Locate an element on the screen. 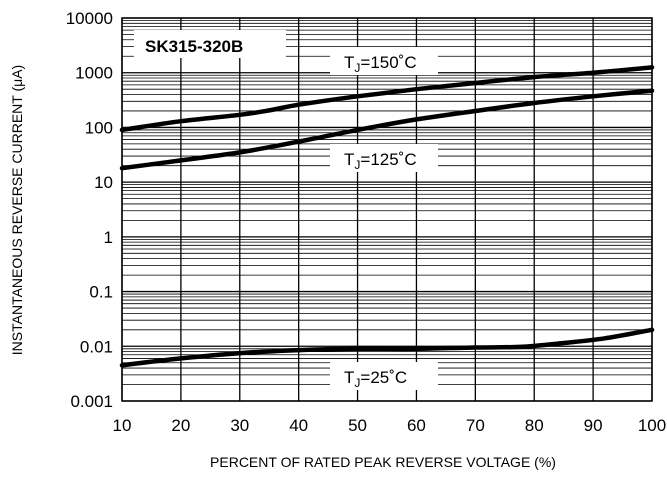  curve-label-text: TJ=125˚C is located at coordinates (380, 161).